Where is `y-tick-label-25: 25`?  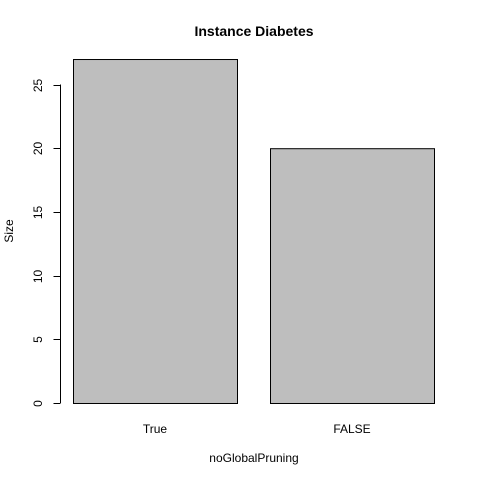 y-tick-label-25: 25 is located at coordinates (38, 86).